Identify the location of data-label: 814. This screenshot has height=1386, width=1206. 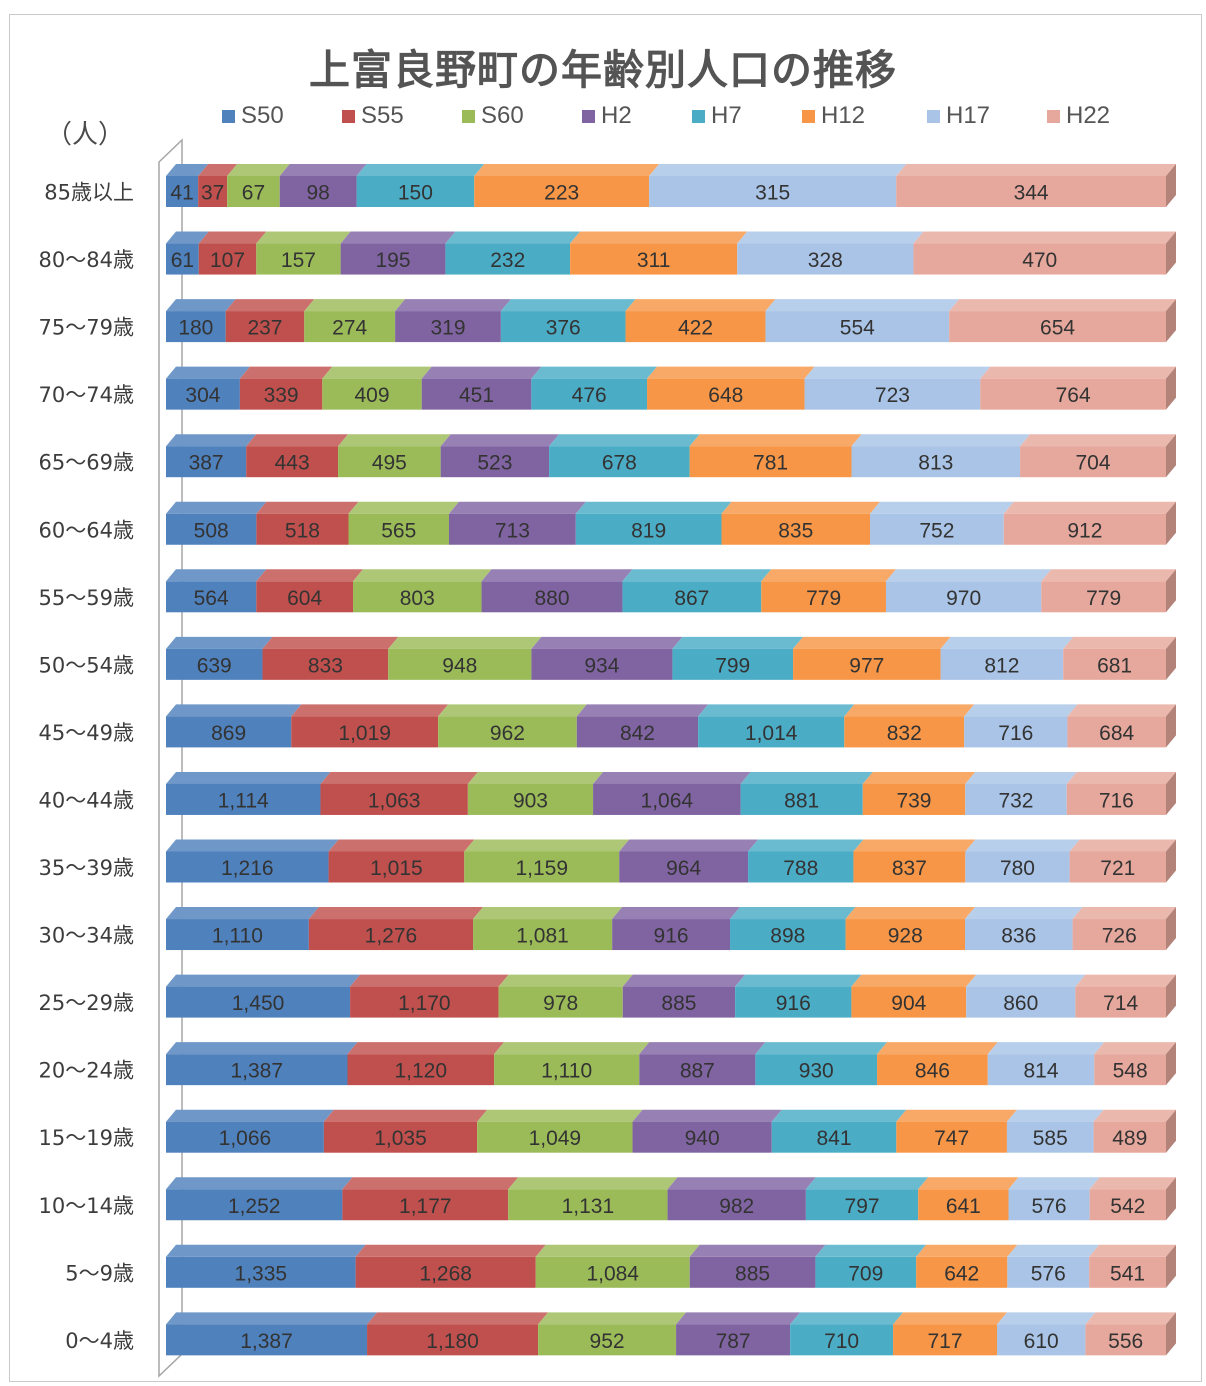
(1041, 1071).